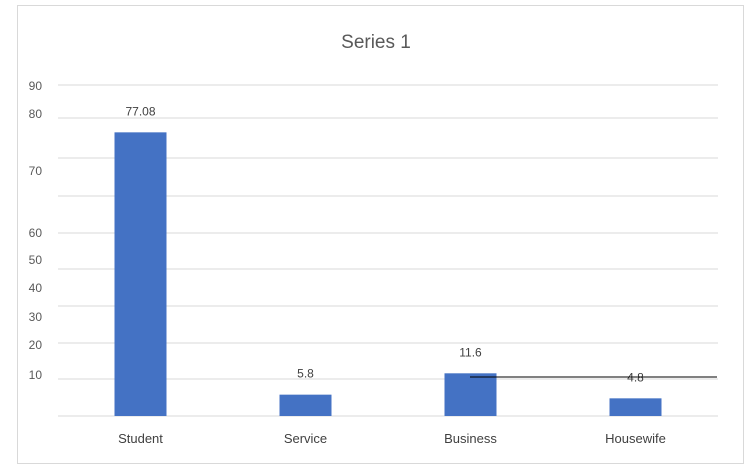 The height and width of the screenshot is (476, 748). What do you see at coordinates (392, 438) in the screenshot?
I see `x-axis-category-labels: Student Service Business Housewife` at bounding box center [392, 438].